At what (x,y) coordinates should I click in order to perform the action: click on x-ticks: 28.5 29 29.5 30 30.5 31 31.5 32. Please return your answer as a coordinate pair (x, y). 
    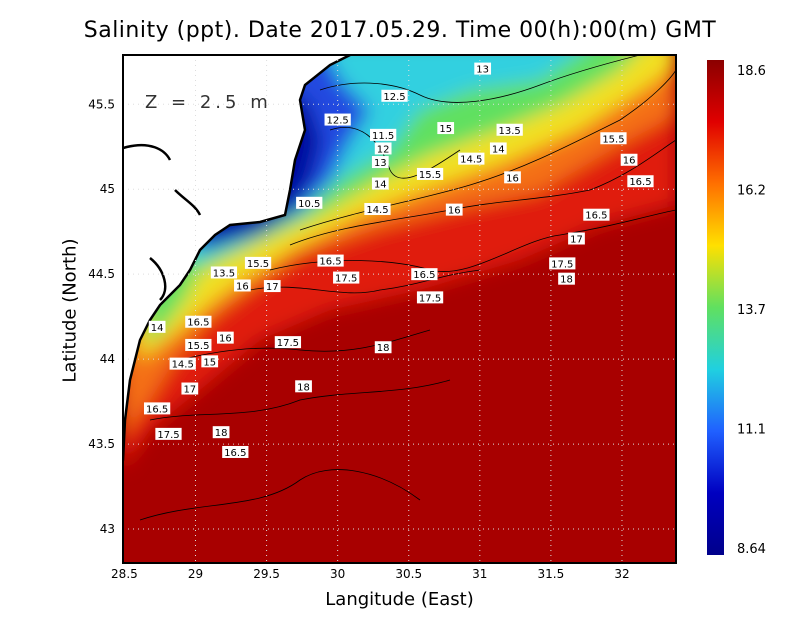
    Looking at the image, I should click on (370, 574).